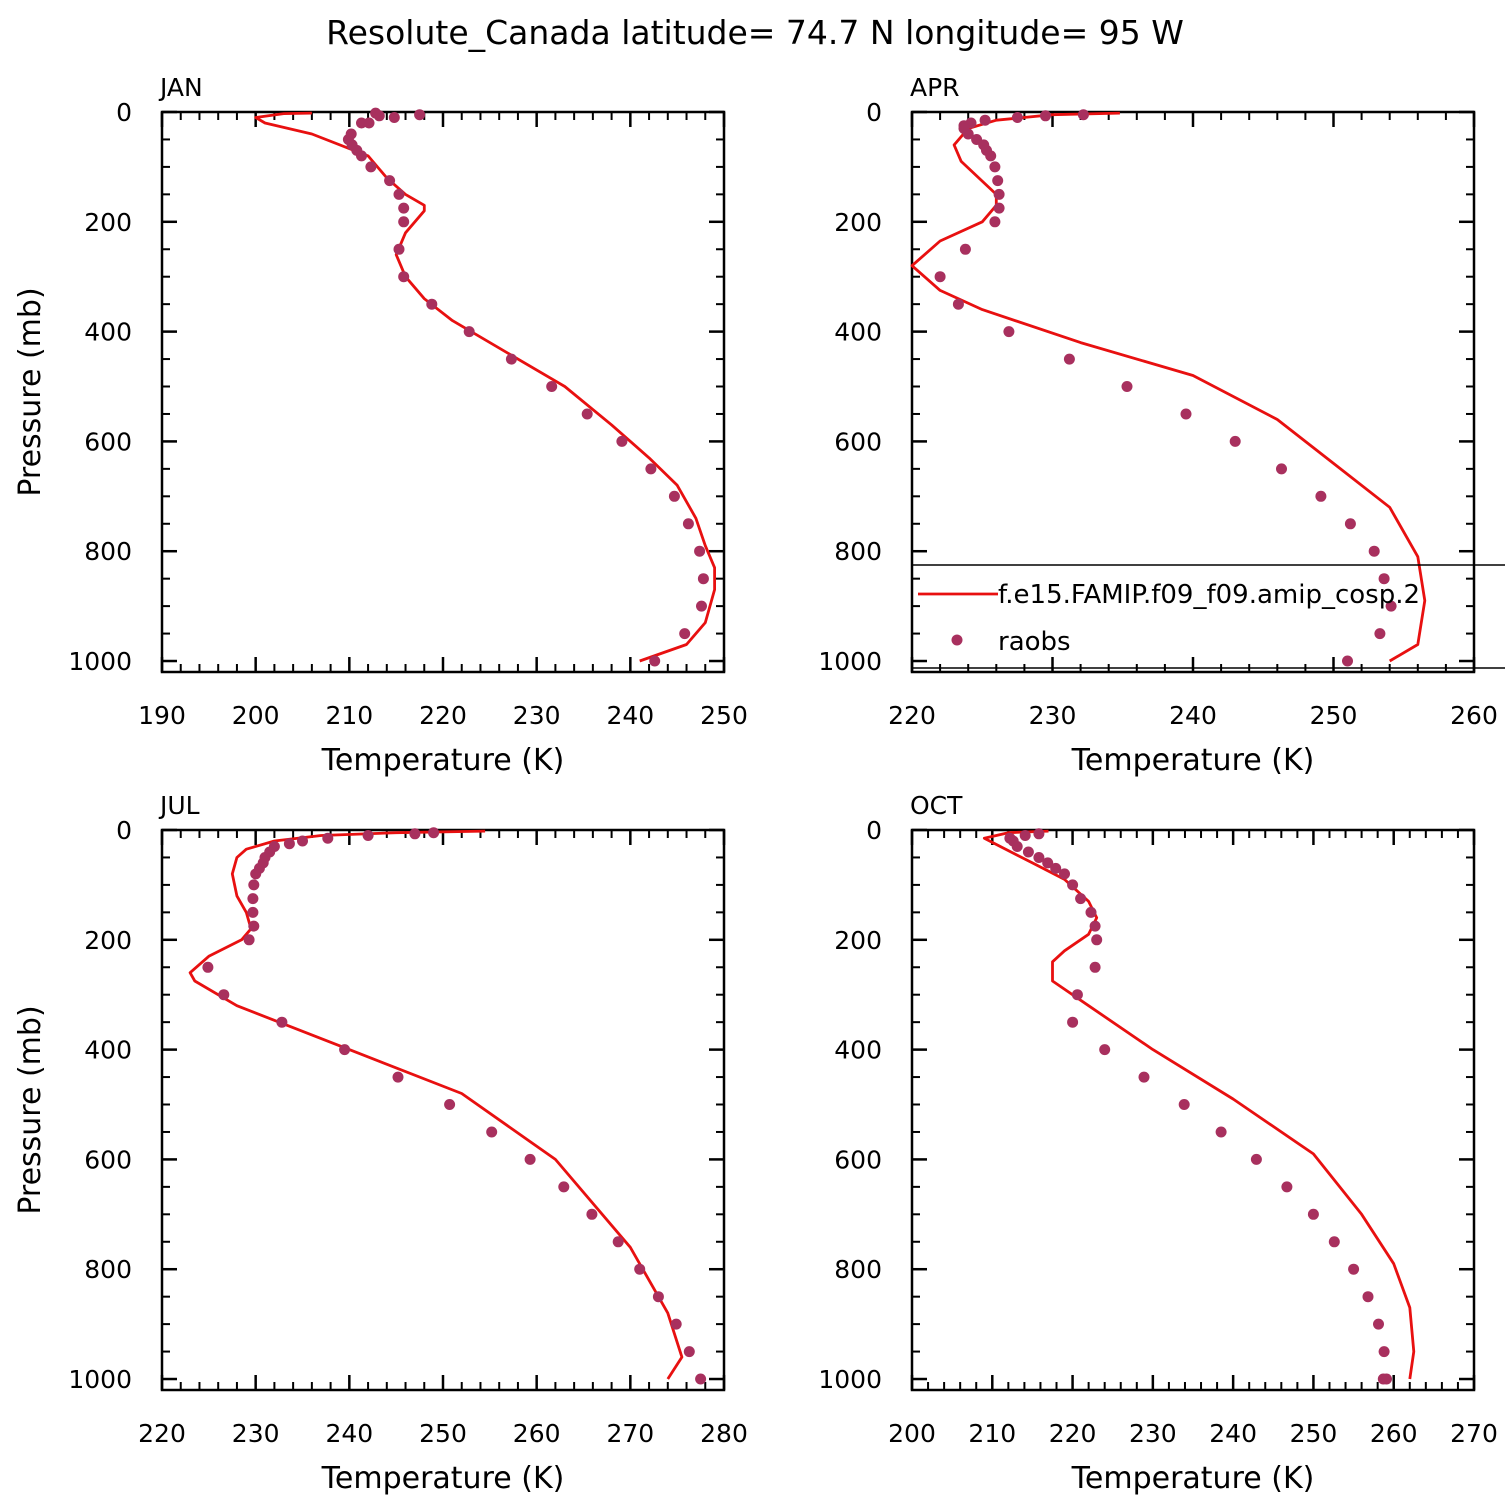 Image resolution: width=1510 pixels, height=1510 pixels. Describe the element at coordinates (724, 1433) in the screenshot. I see `x-tick-label: 280` at that location.